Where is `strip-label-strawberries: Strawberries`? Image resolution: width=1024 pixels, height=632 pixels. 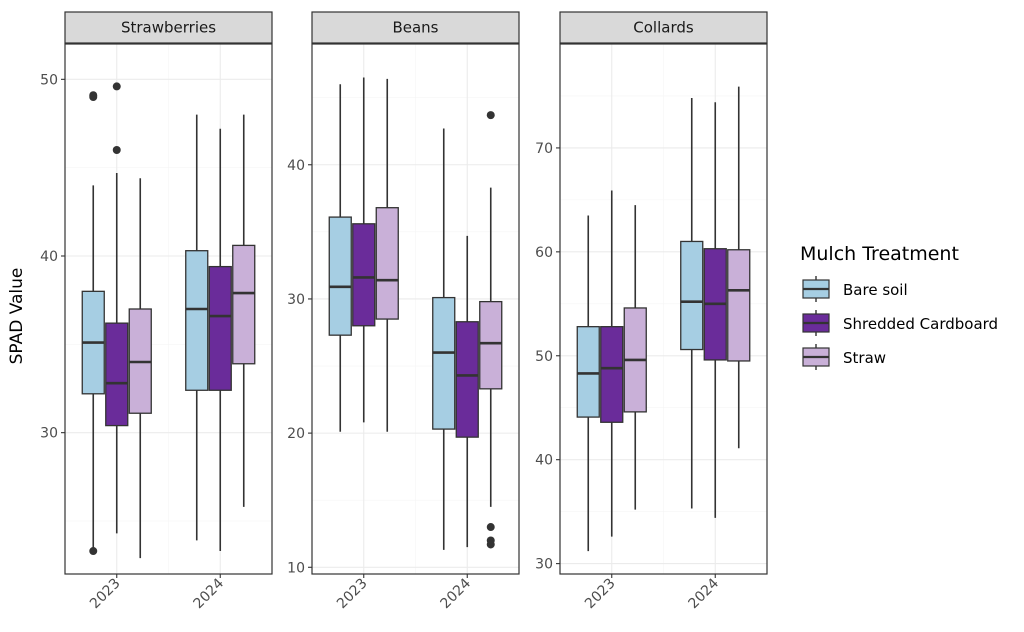
strip-label-strawberries: Strawberries is located at coordinates (168, 28).